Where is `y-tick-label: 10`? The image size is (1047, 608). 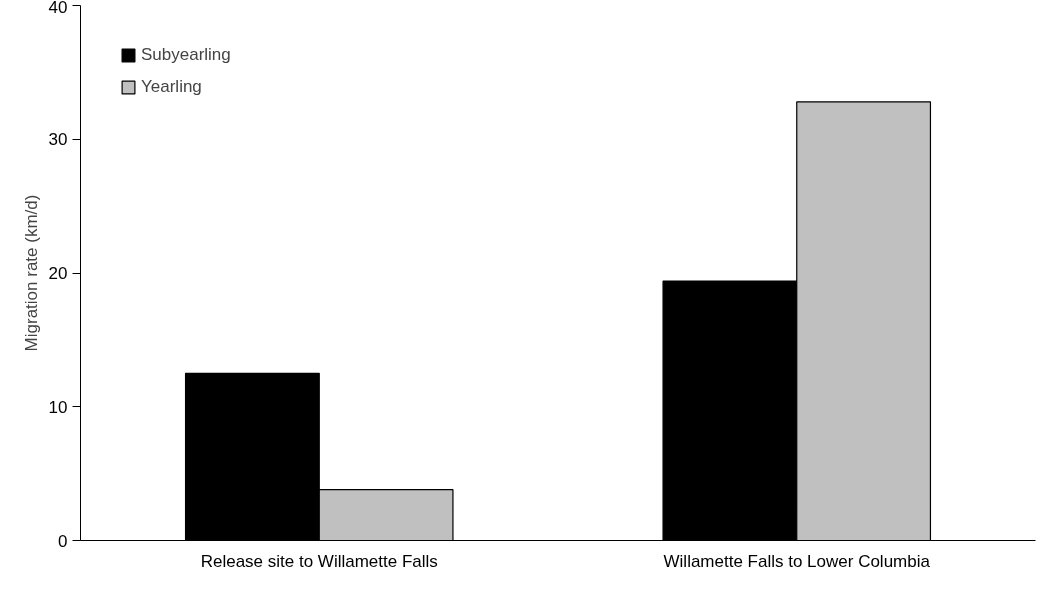
y-tick-label: 10 is located at coordinates (58, 407).